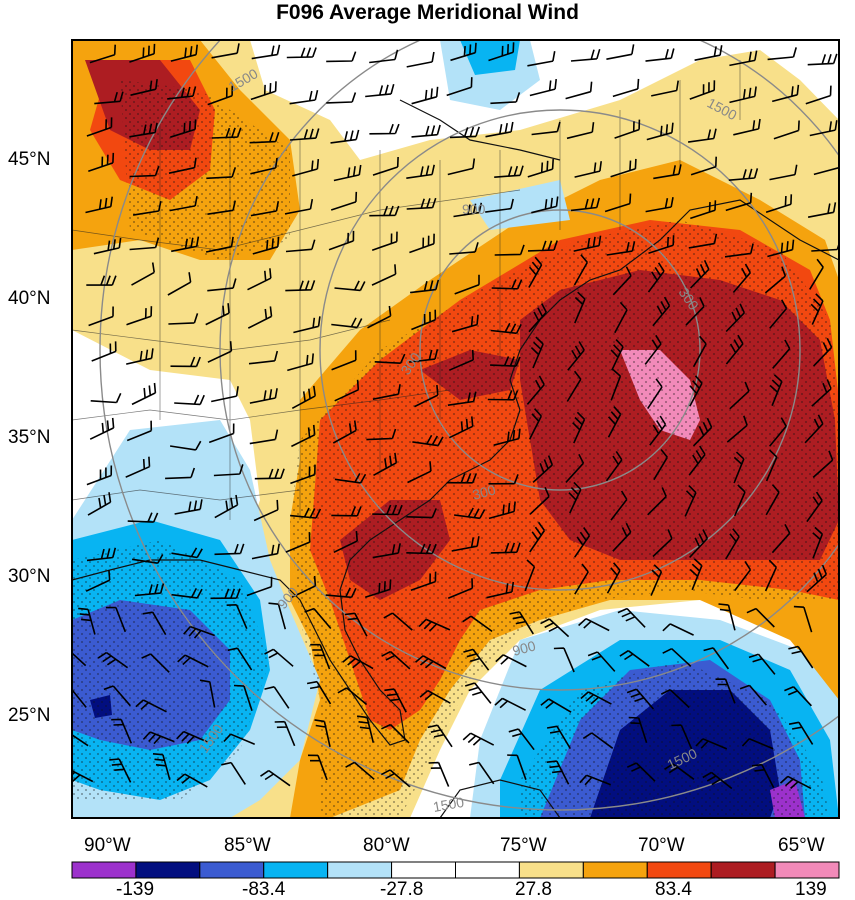 This screenshot has height=900, width=855. I want to click on lon-label: 70°W, so click(661, 845).